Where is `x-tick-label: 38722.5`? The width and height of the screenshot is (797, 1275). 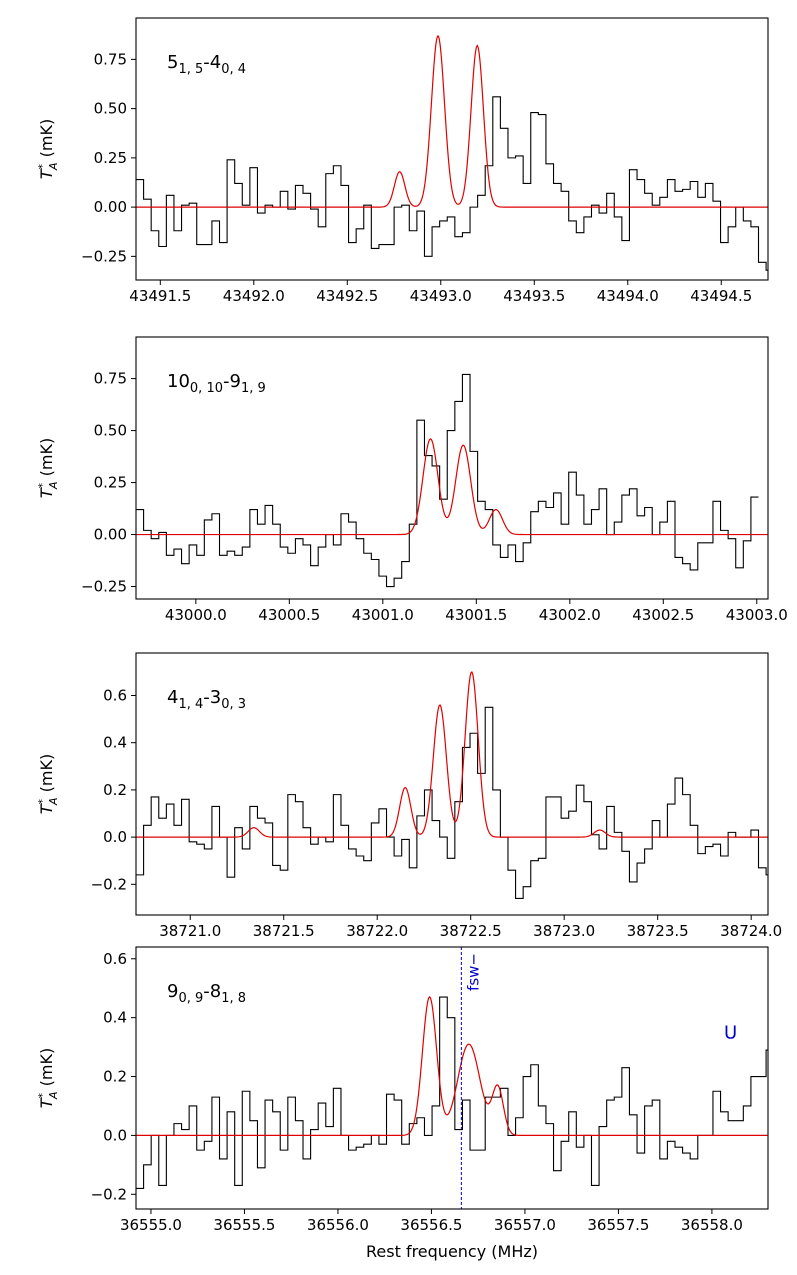
x-tick-label: 38722.5 is located at coordinates (471, 931).